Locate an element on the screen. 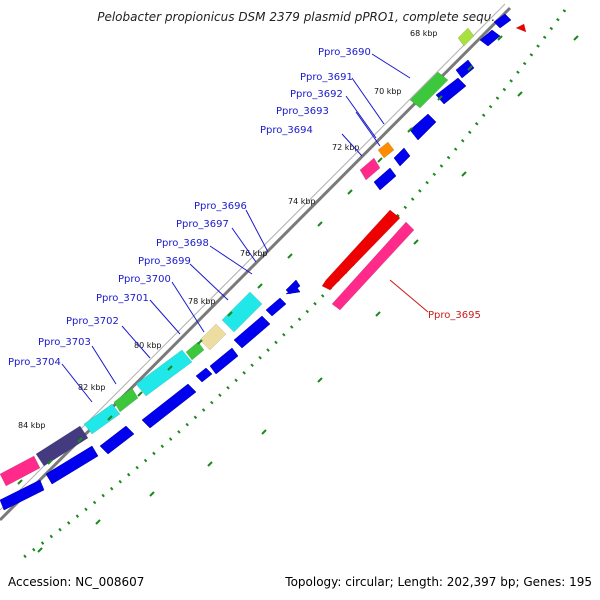  gene-label: Ppro_3702 is located at coordinates (92, 321).